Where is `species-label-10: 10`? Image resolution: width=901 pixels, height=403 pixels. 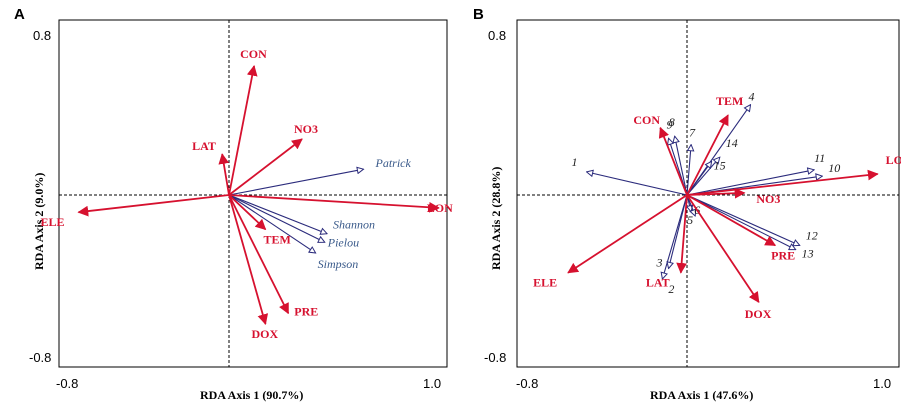
species-label-10: 10 is located at coordinates (834, 168).